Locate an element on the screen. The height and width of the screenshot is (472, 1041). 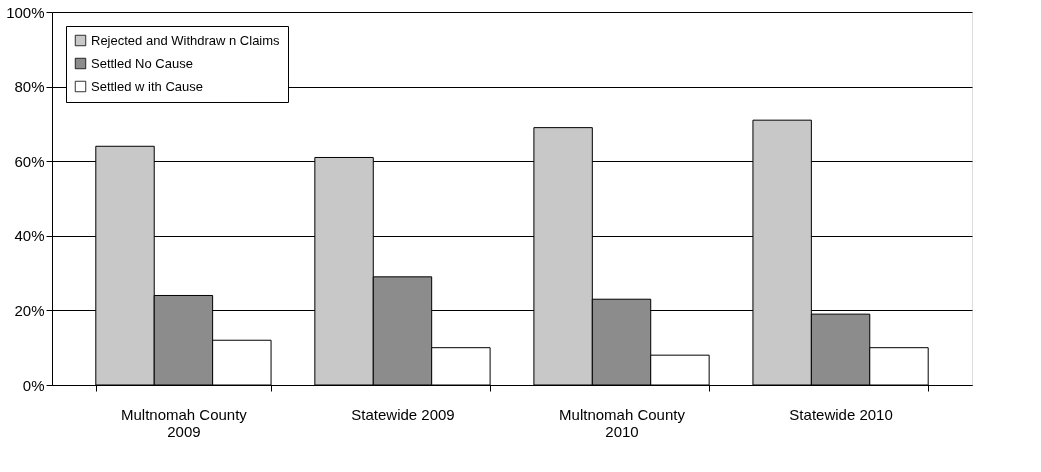
x-tick-label: Multnomah County 2010 is located at coordinates (622, 422).